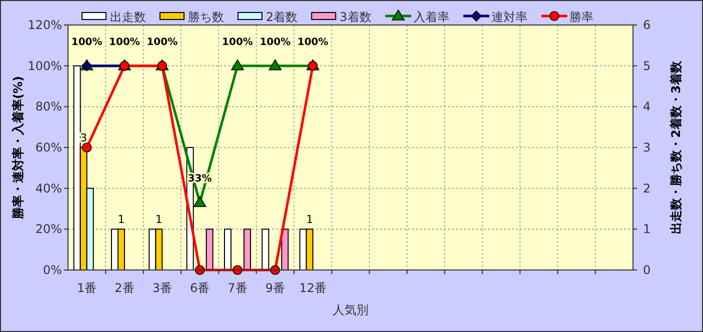 The width and height of the screenshot is (703, 332). Describe the element at coordinates (128, 17) in the screenshot. I see `legend-label: 出走数` at that location.